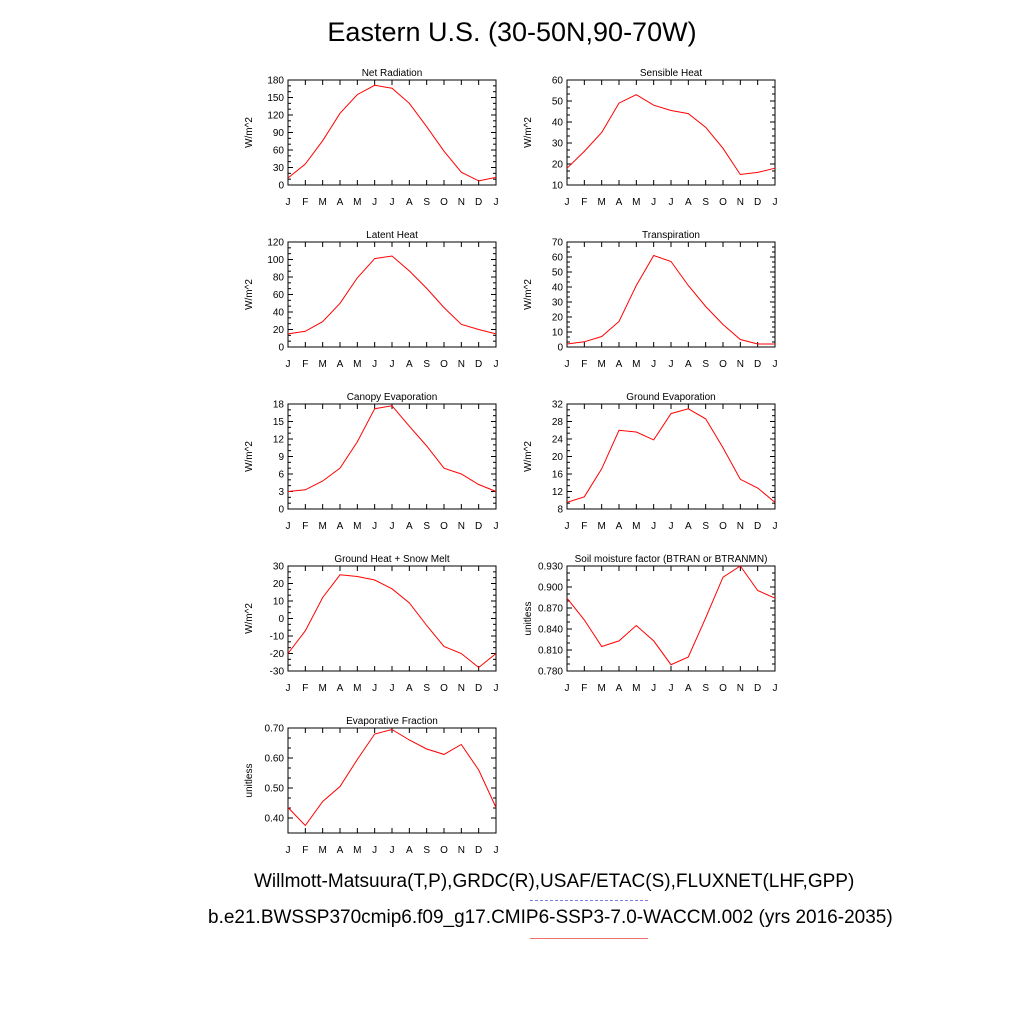 This screenshot has height=1024, width=1024. I want to click on y-tick-label: 0.70, so click(275, 729).